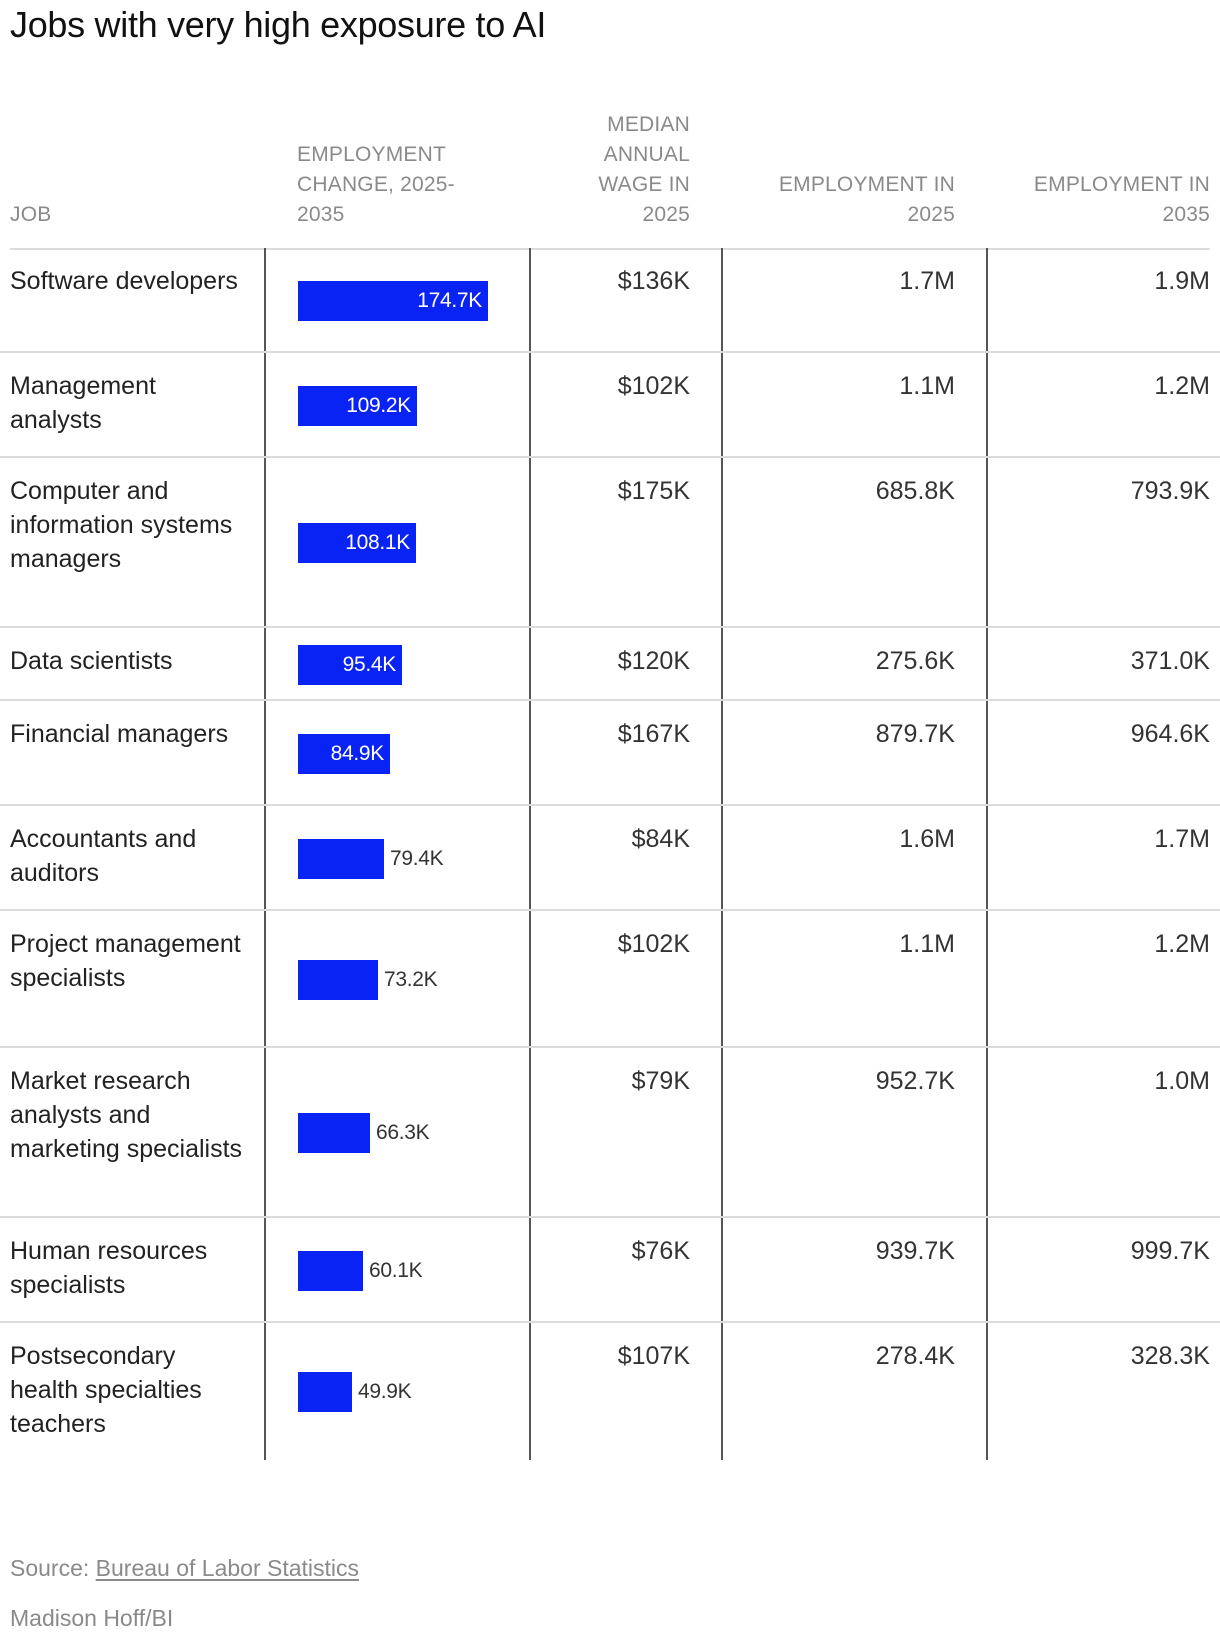  I want to click on bar-value-label: 73.2K, so click(411, 979).